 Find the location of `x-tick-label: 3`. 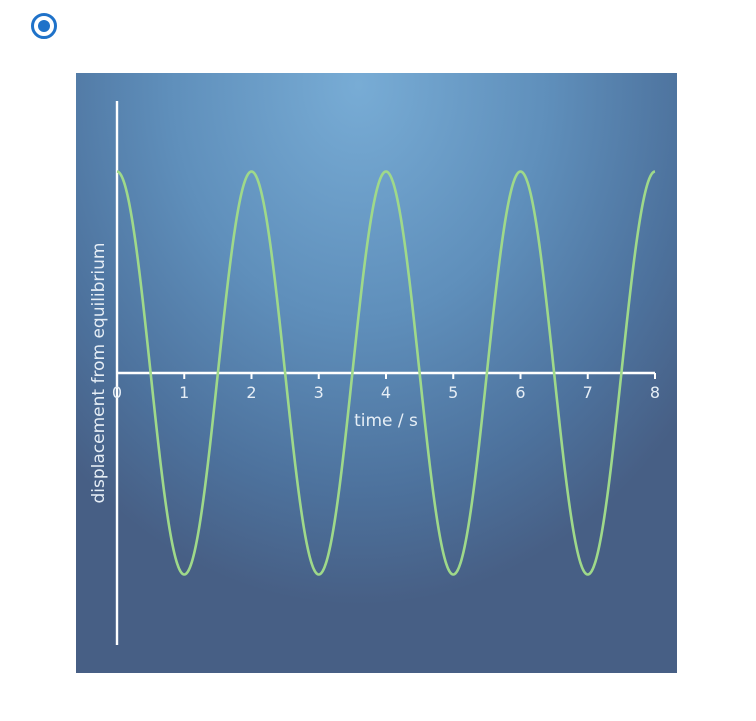

x-tick-label: 3 is located at coordinates (319, 392).